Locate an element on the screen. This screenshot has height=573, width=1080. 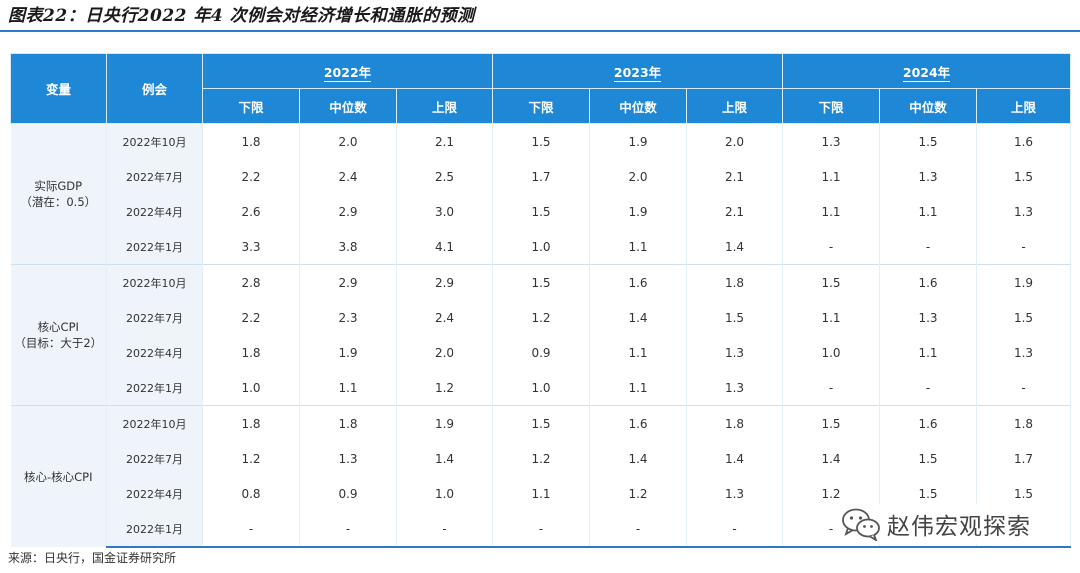
header-year-2023: 2023年 is located at coordinates (638, 71).